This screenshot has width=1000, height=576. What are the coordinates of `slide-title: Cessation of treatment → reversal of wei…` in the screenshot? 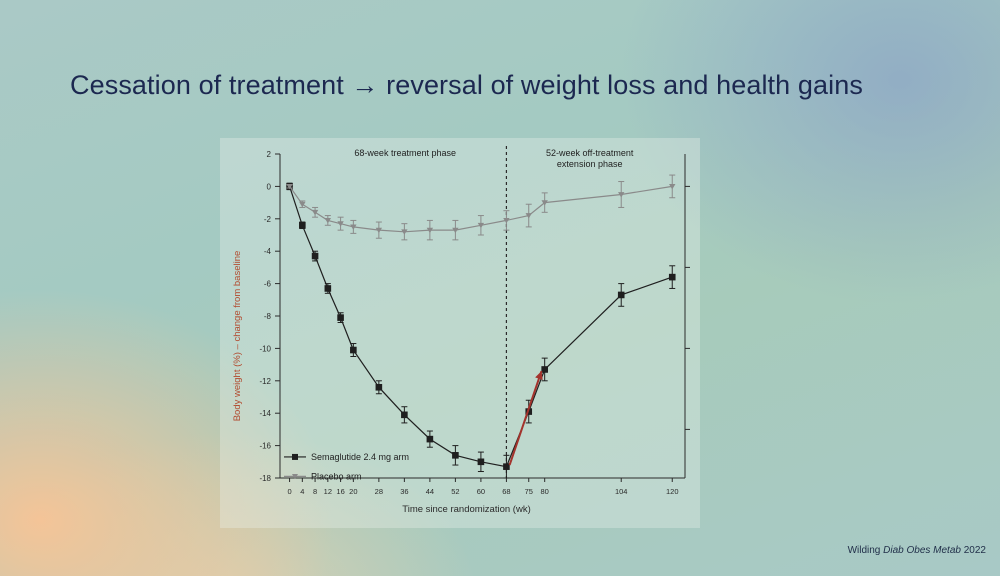 It's located at (466, 85).